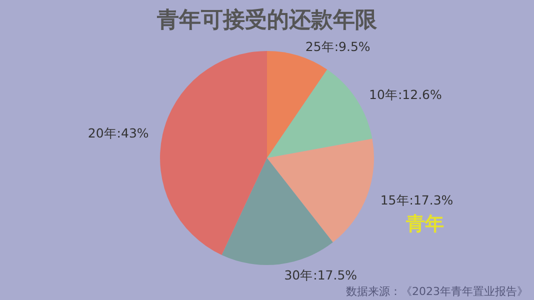  Describe the element at coordinates (321, 274) in the screenshot. I see `slice-label: 30年:17.5%` at that location.